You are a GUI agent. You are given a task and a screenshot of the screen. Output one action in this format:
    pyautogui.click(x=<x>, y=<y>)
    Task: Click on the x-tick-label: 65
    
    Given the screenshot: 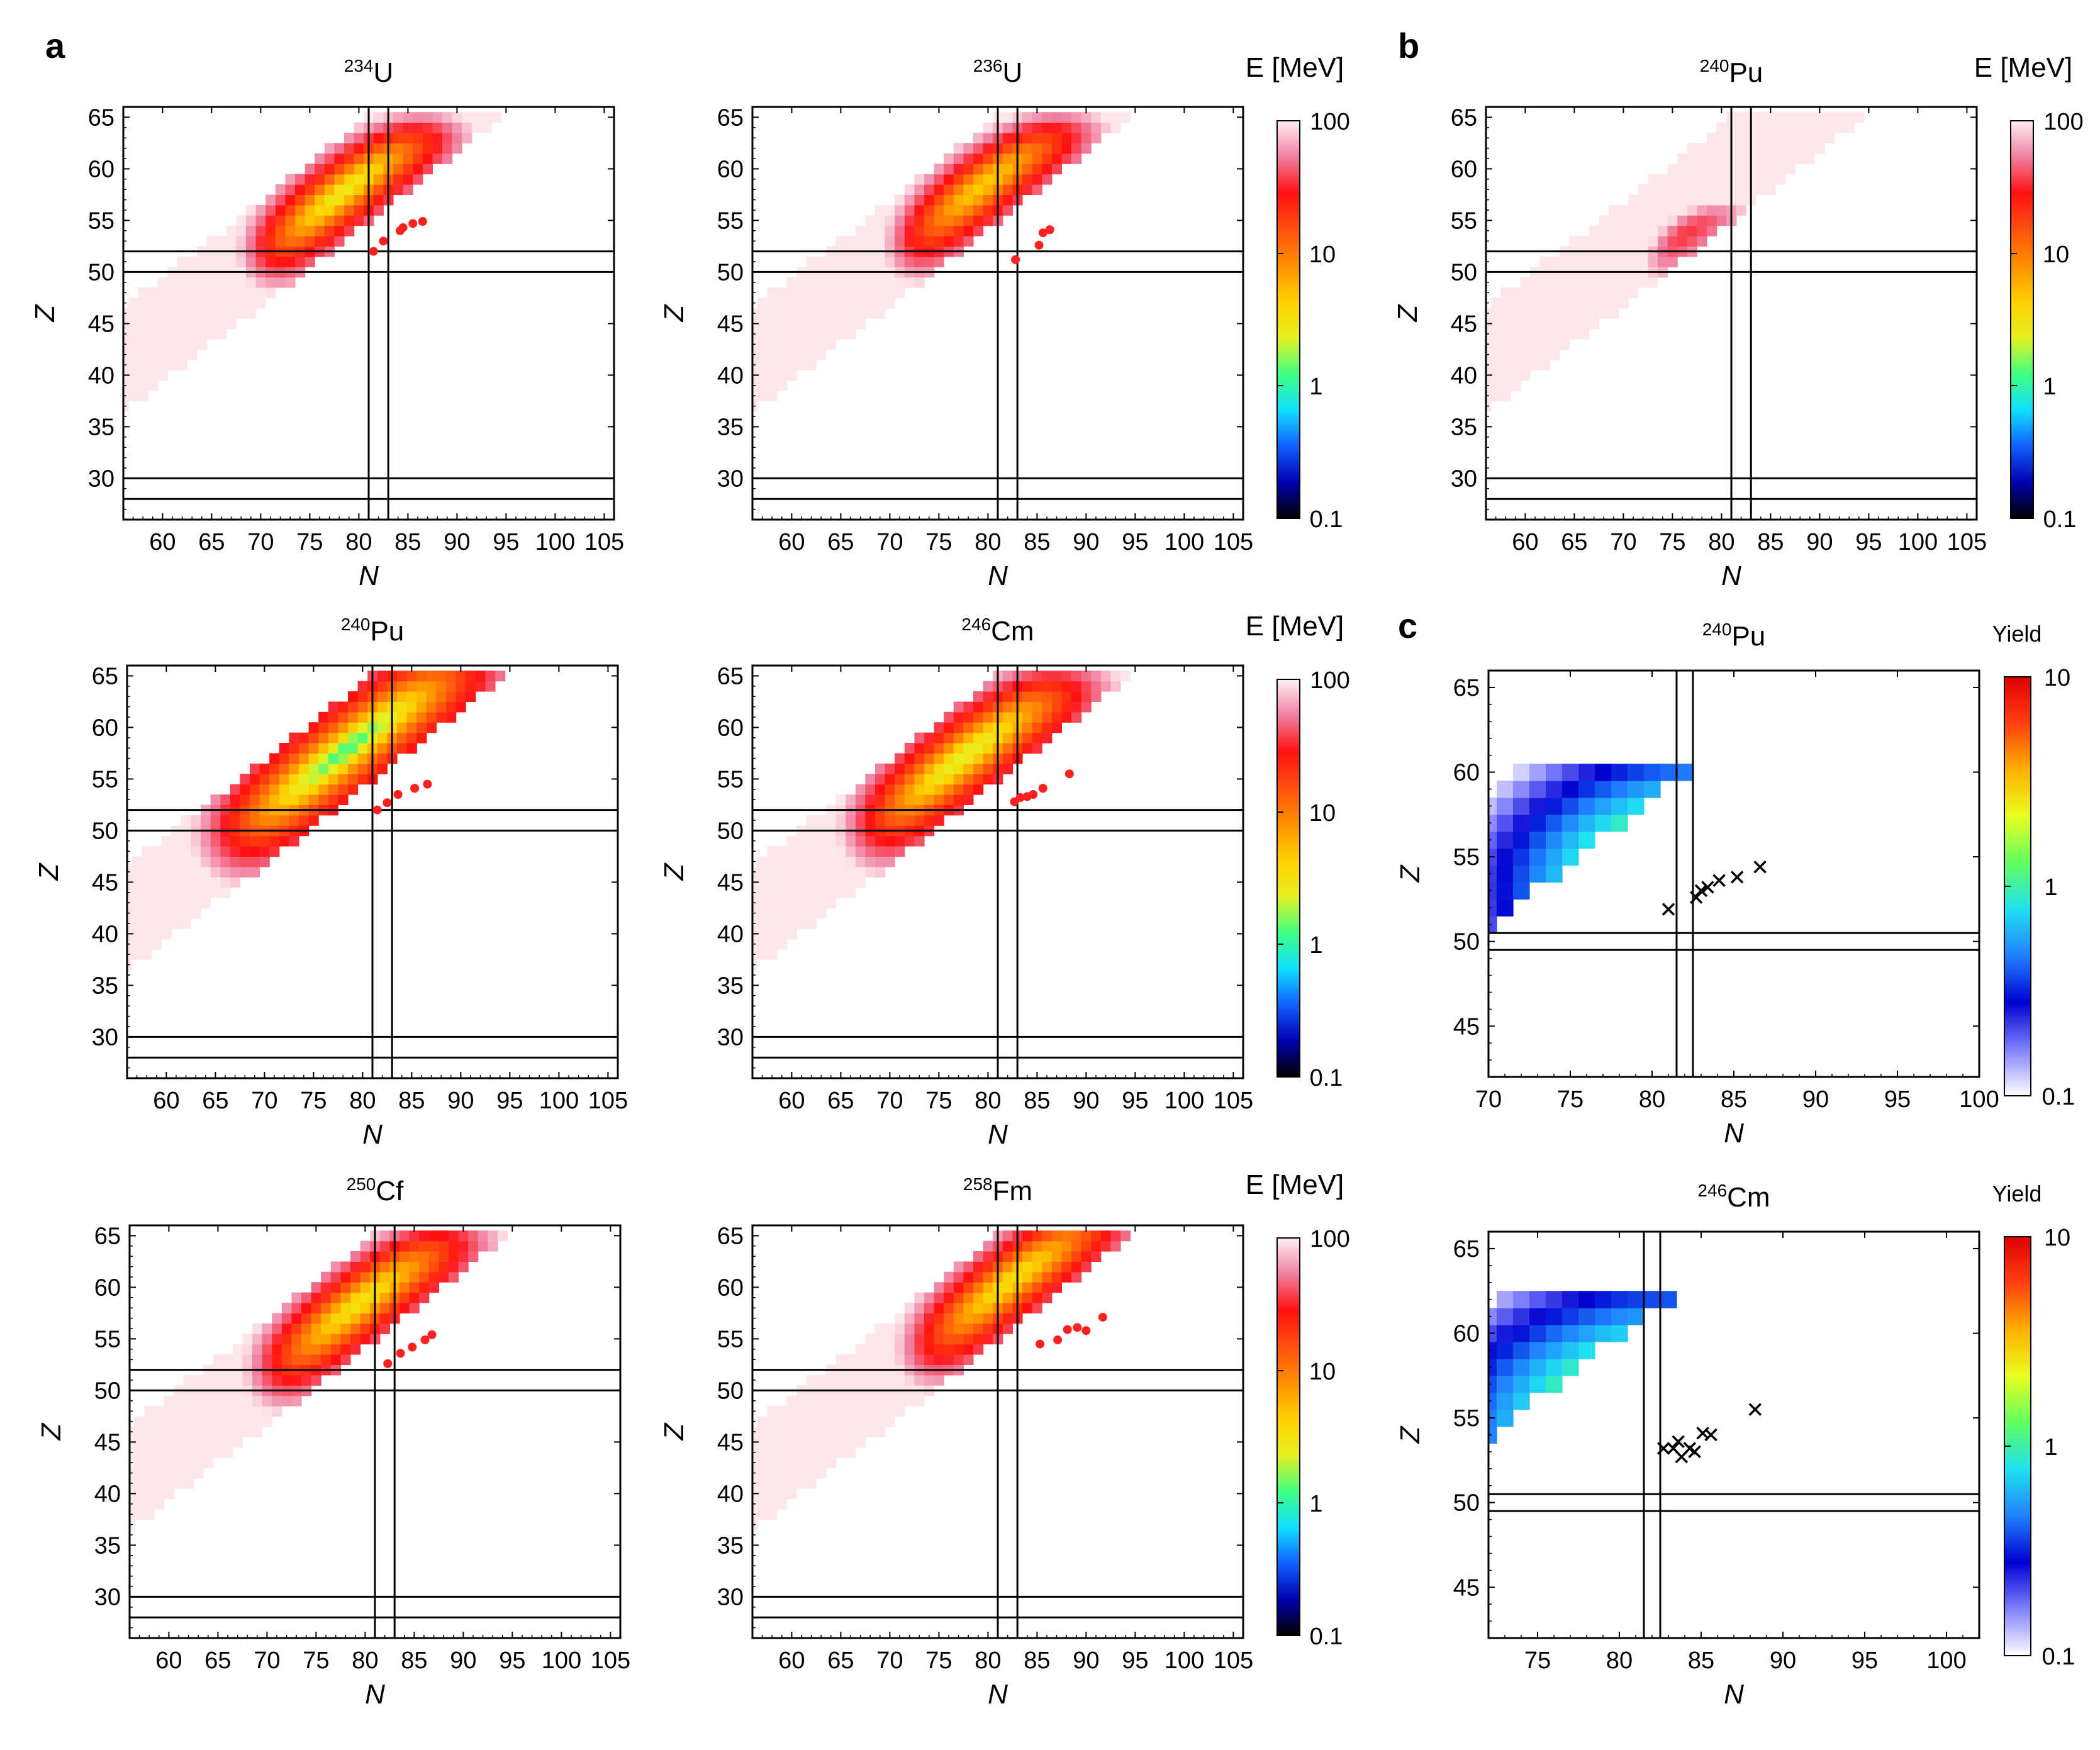 What is the action you would take?
    pyautogui.click(x=217, y=1660)
    